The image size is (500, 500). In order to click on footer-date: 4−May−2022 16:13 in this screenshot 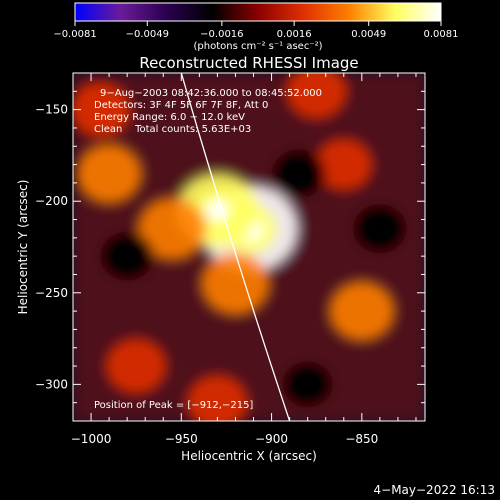, I will do `click(435, 490)`.